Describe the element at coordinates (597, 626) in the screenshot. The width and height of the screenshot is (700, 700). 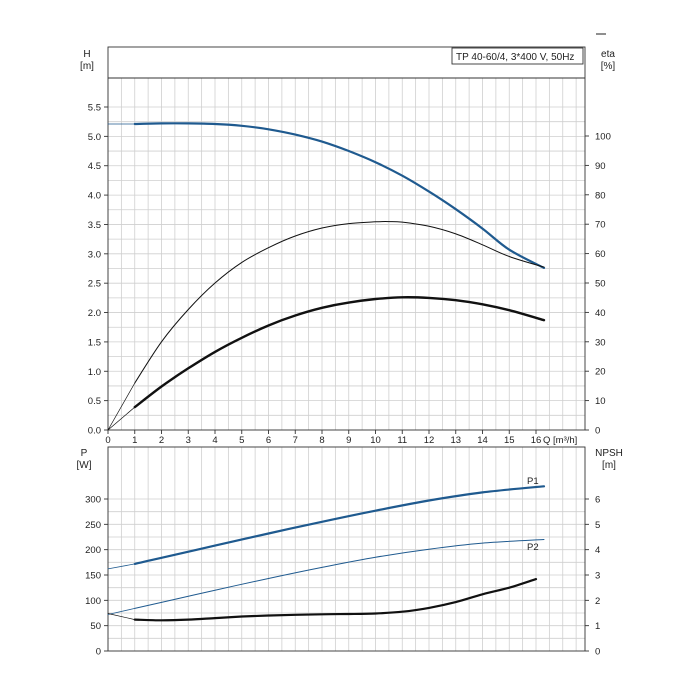
I see `bottom-right-tick-label: 1` at that location.